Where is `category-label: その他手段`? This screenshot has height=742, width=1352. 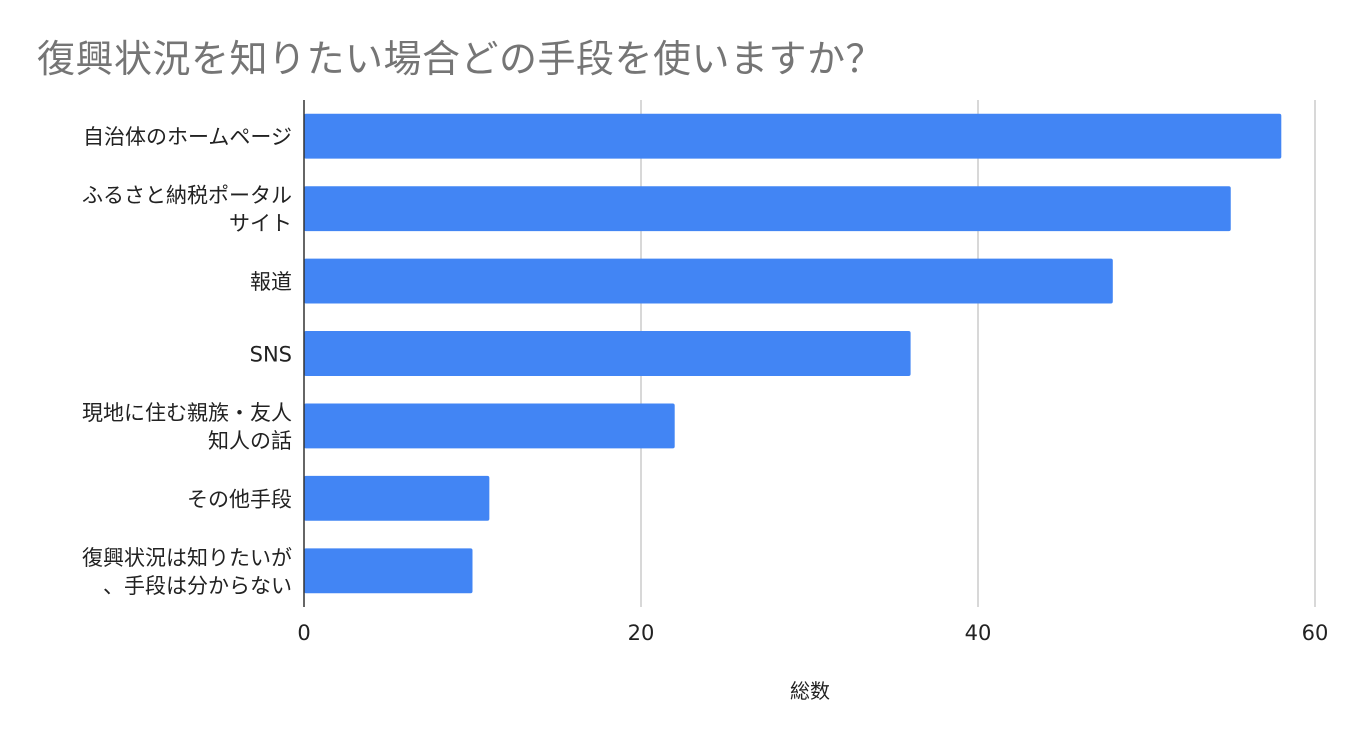
category-label: その他手段 is located at coordinates (239, 499).